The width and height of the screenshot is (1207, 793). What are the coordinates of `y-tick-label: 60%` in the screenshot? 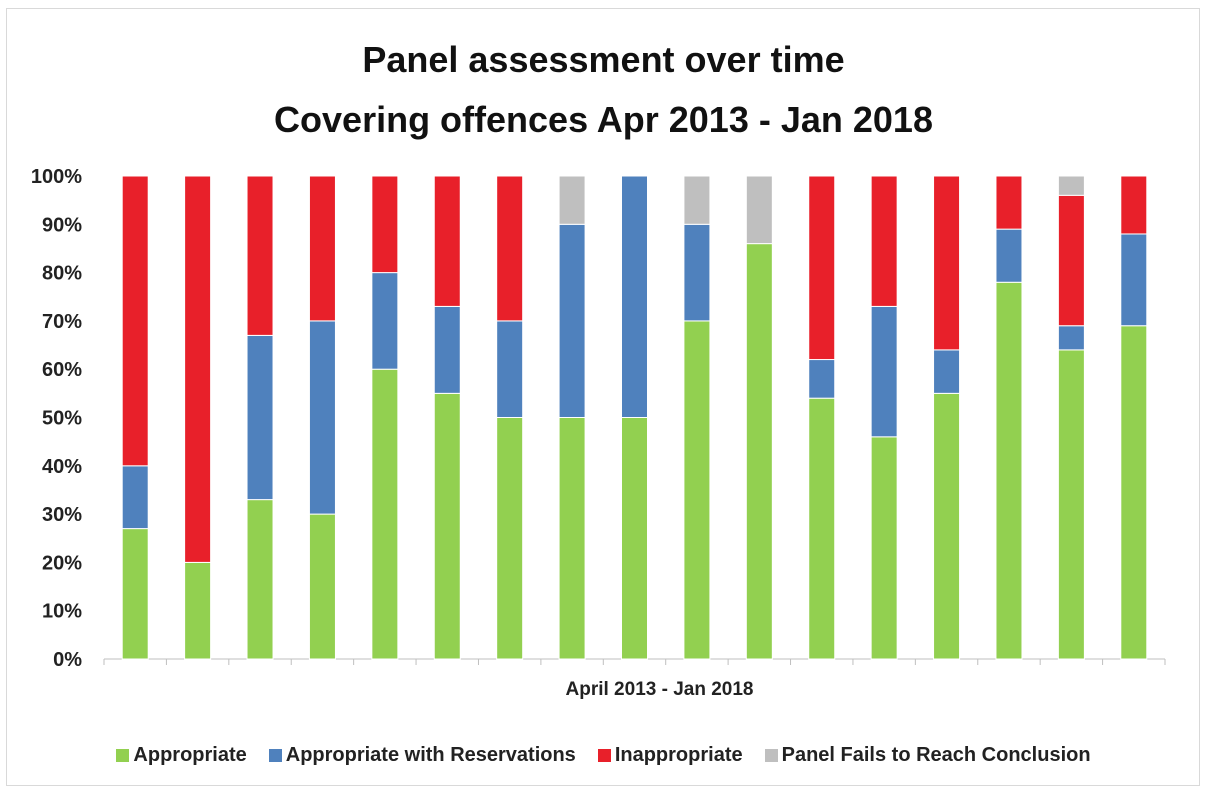 It's located at (62, 370).